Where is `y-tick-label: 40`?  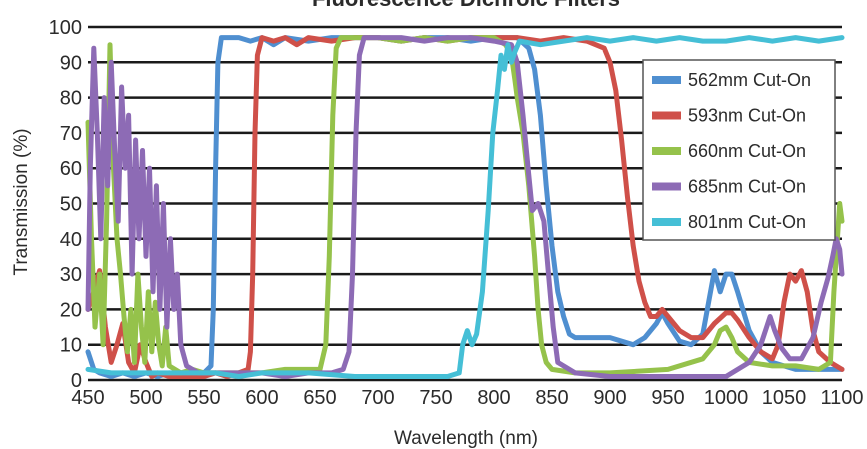 y-tick-label: 40 is located at coordinates (71, 240).